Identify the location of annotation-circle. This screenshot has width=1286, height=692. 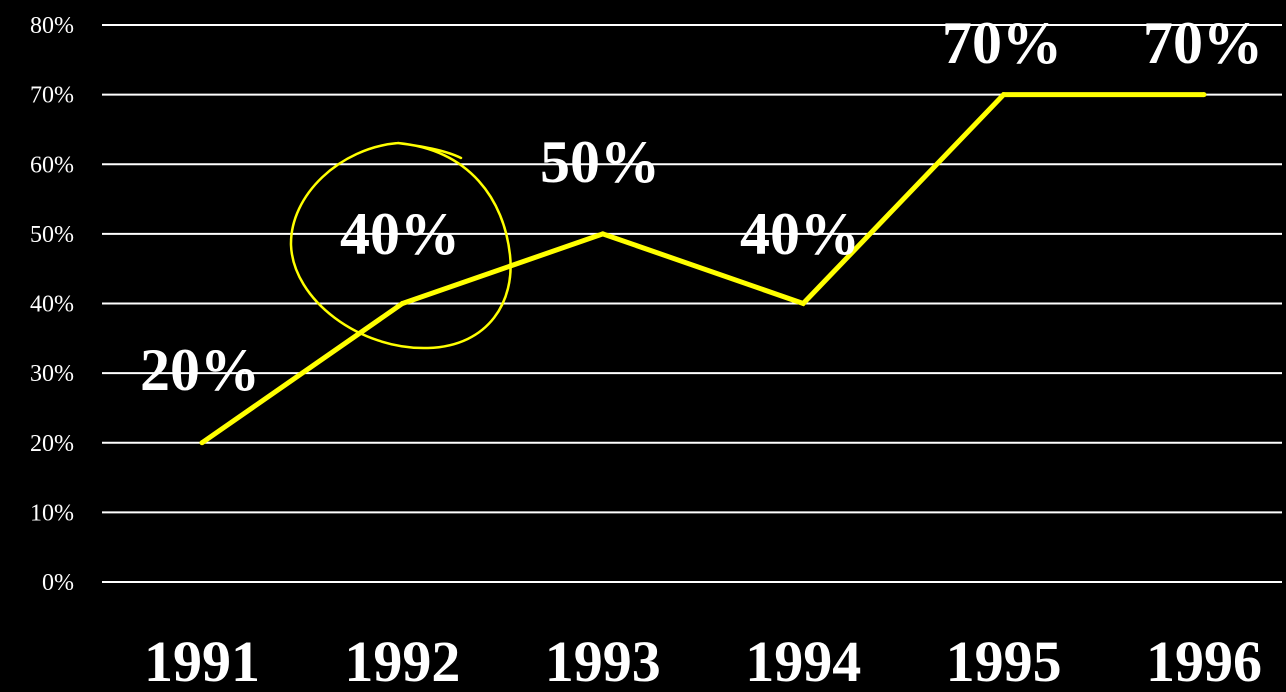
(400, 245).